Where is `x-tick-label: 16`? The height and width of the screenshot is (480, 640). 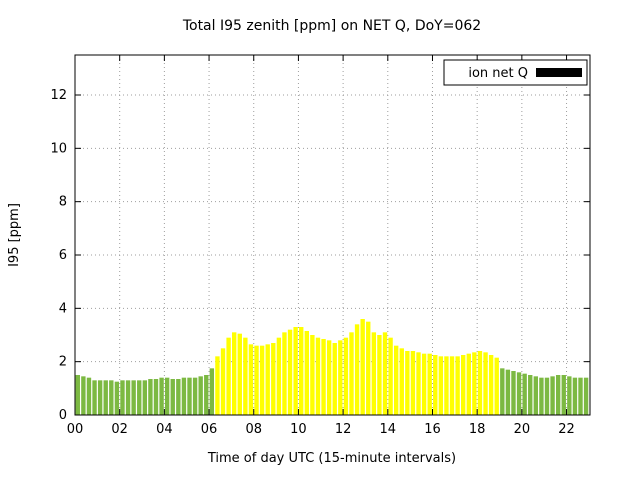 x-tick-label: 16 is located at coordinates (432, 429).